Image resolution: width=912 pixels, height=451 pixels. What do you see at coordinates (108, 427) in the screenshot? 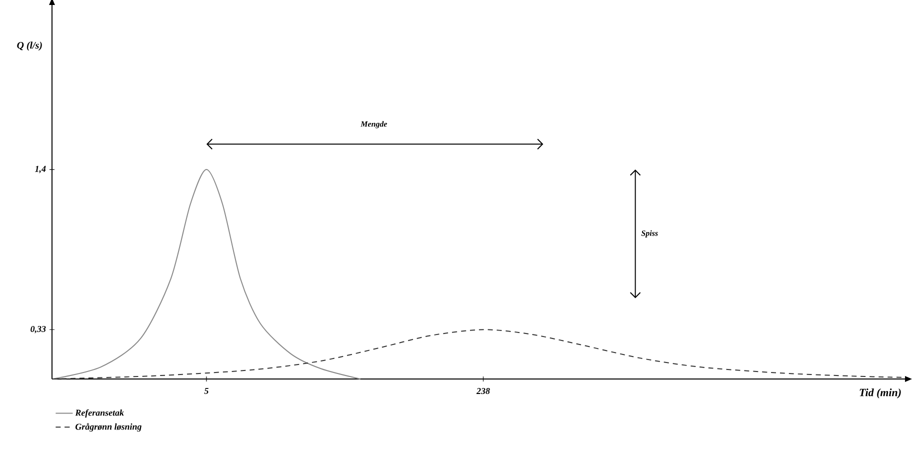
I see `legend-label: Grågrønn løsning` at bounding box center [108, 427].